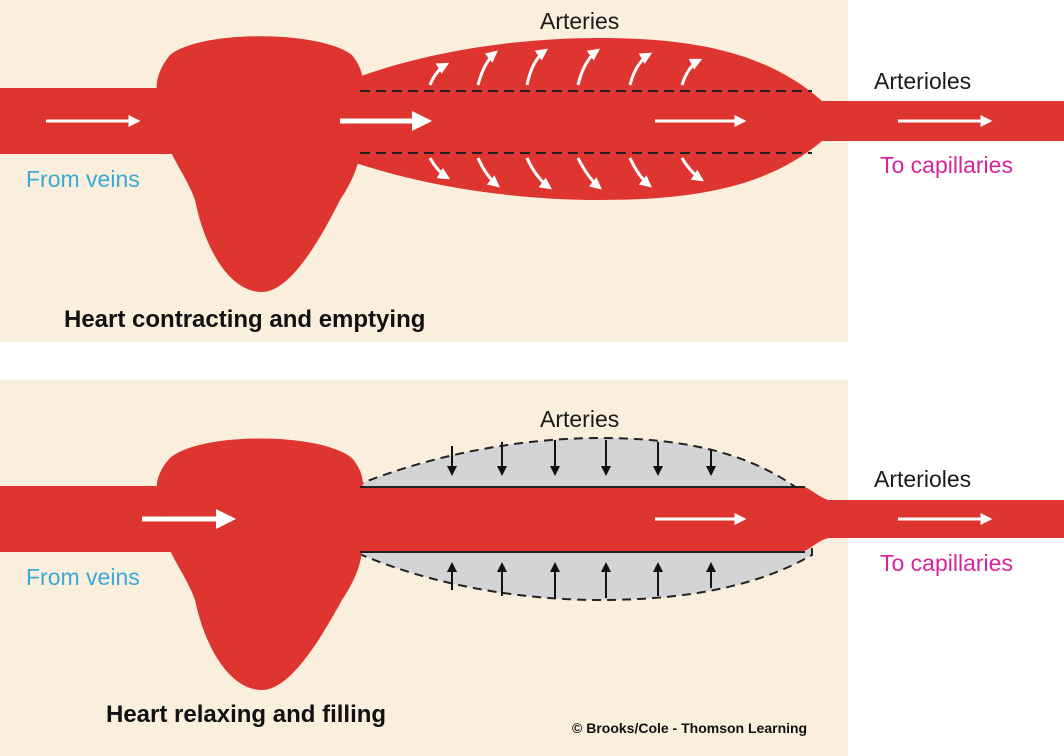 This screenshot has width=1064, height=756. I want to click on top-to-capillaries-label: To capillaries, so click(946, 165).